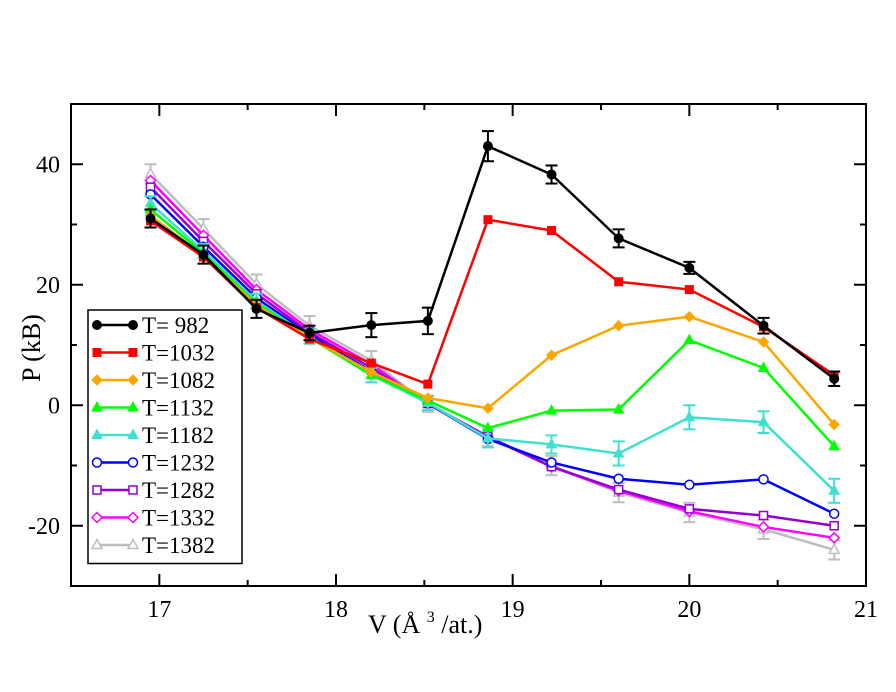 The image size is (896, 692). What do you see at coordinates (44, 527) in the screenshot?
I see `y-tick-label: -20` at bounding box center [44, 527].